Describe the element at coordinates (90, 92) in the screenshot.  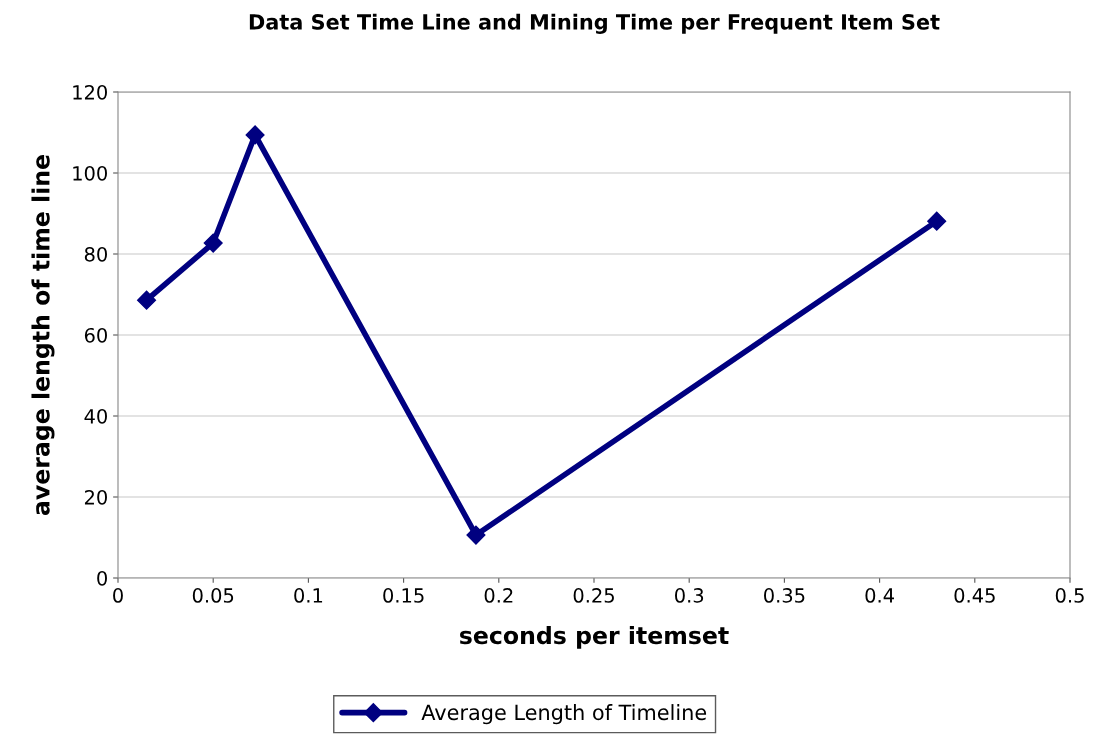
I see `y-tick-label: 120` at that location.